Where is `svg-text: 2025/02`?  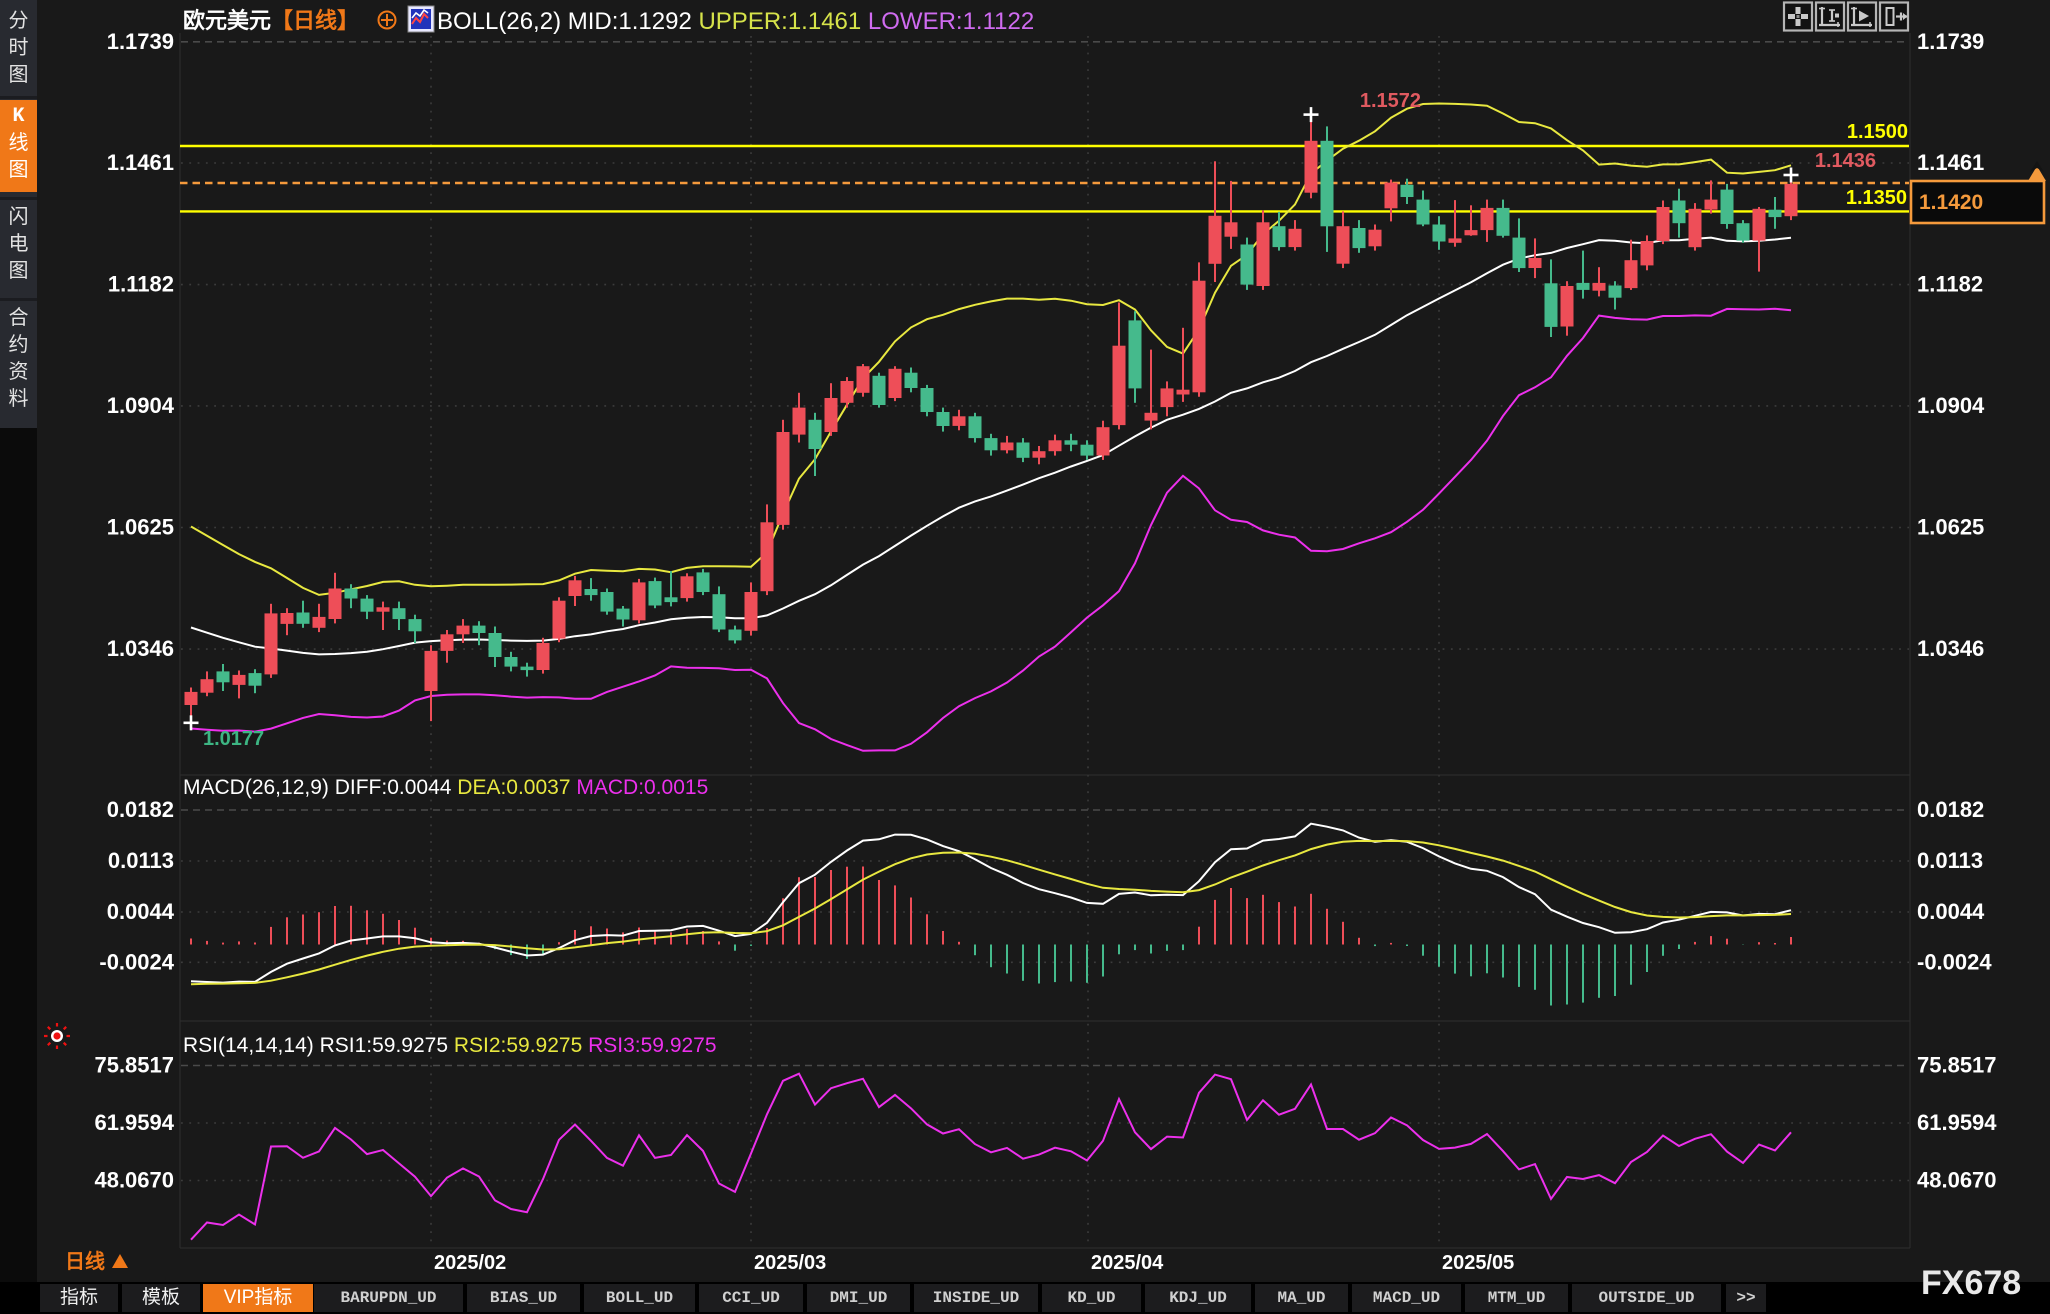 svg-text: 2025/02 is located at coordinates (470, 1263).